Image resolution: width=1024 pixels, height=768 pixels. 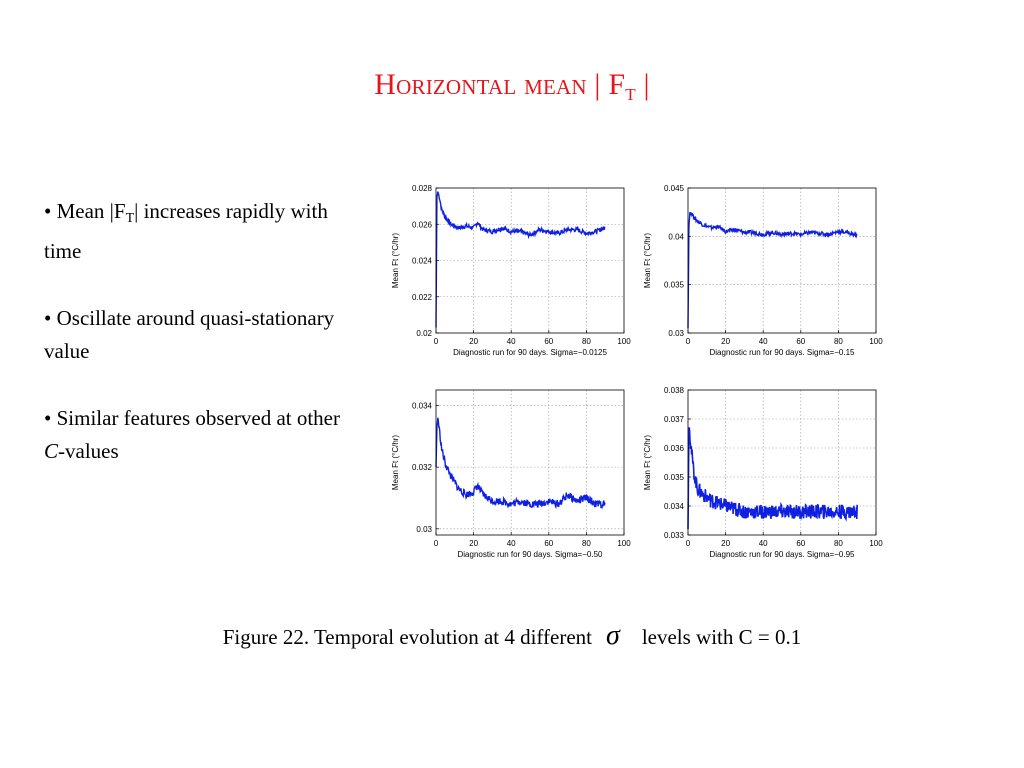 What do you see at coordinates (186, 231) in the screenshot?
I see `bullet-1-suffix: | increases rapidly with time` at bounding box center [186, 231].